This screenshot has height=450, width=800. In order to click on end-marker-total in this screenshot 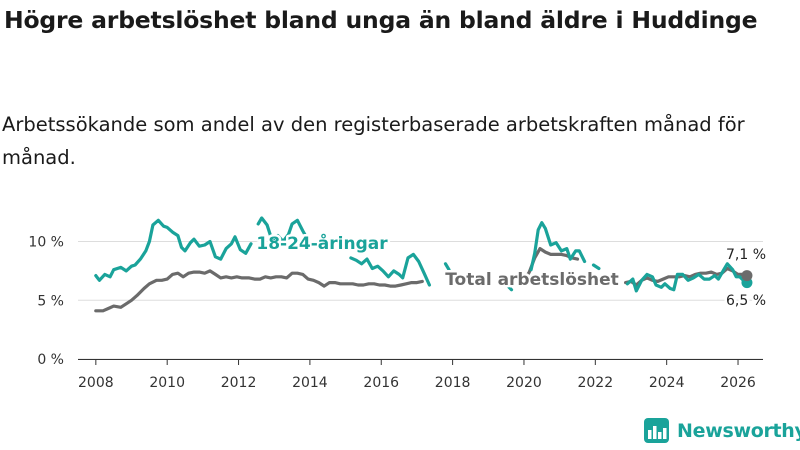, I will do `click(747, 276)`.